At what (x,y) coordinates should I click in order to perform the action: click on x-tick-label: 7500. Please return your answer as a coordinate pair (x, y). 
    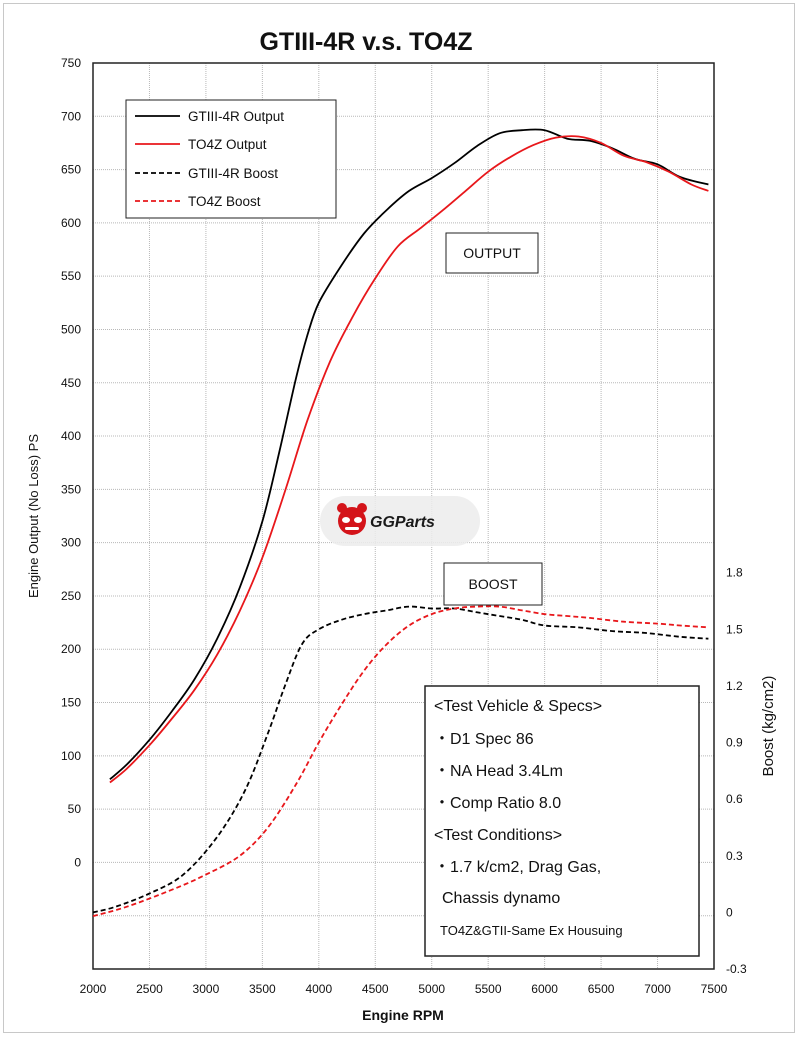
    Looking at the image, I should click on (714, 989).